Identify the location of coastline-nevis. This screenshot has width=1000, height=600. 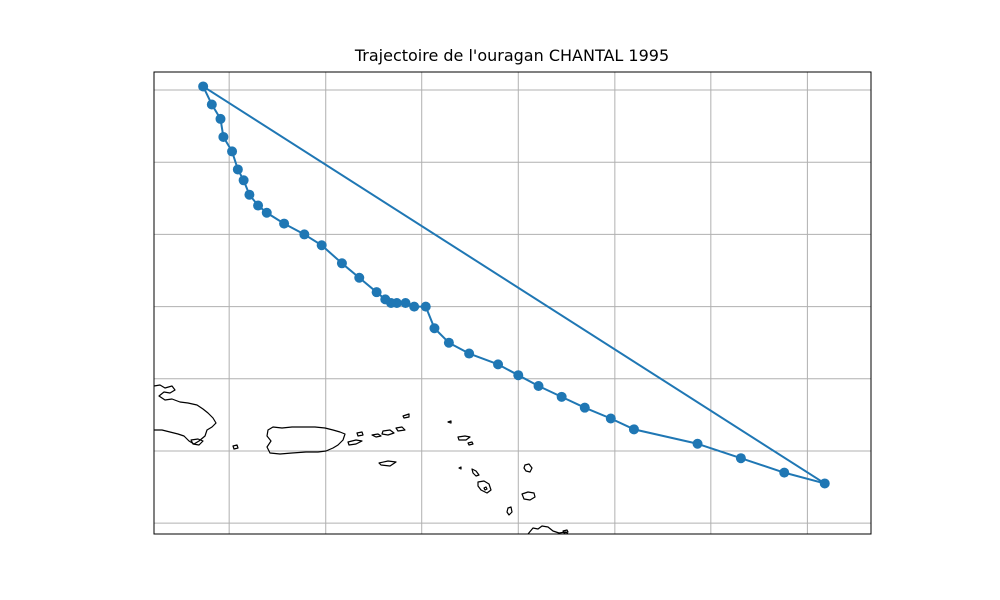
(484, 487).